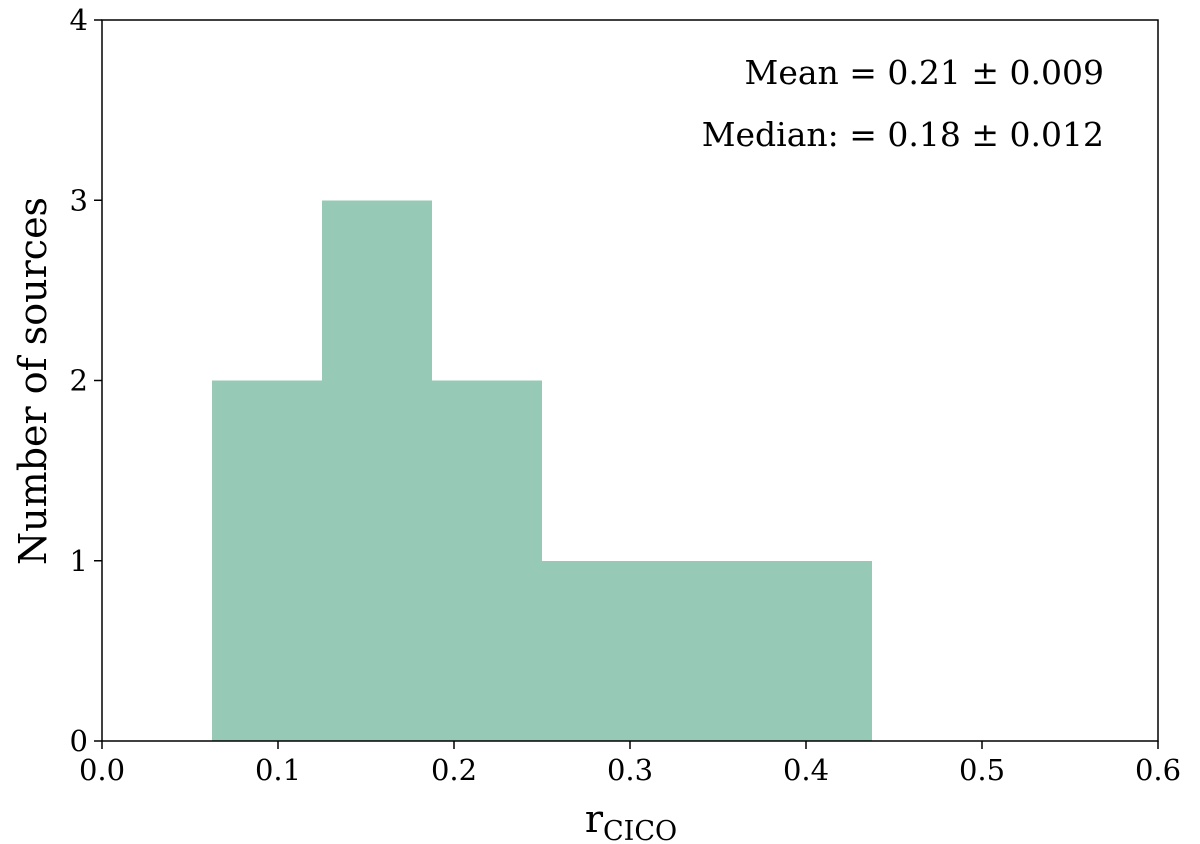 This screenshot has width=1200, height=844. I want to click on x-axis-label: rCICO, so click(631, 820).